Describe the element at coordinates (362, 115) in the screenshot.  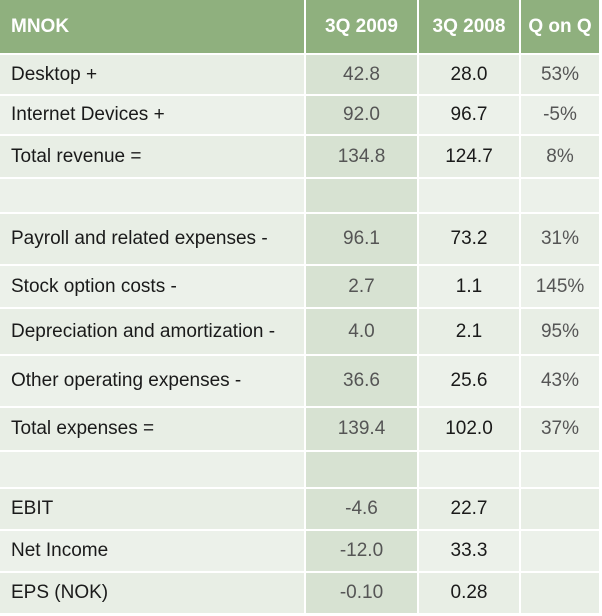
I see `value-3q-2009: 92.0` at that location.